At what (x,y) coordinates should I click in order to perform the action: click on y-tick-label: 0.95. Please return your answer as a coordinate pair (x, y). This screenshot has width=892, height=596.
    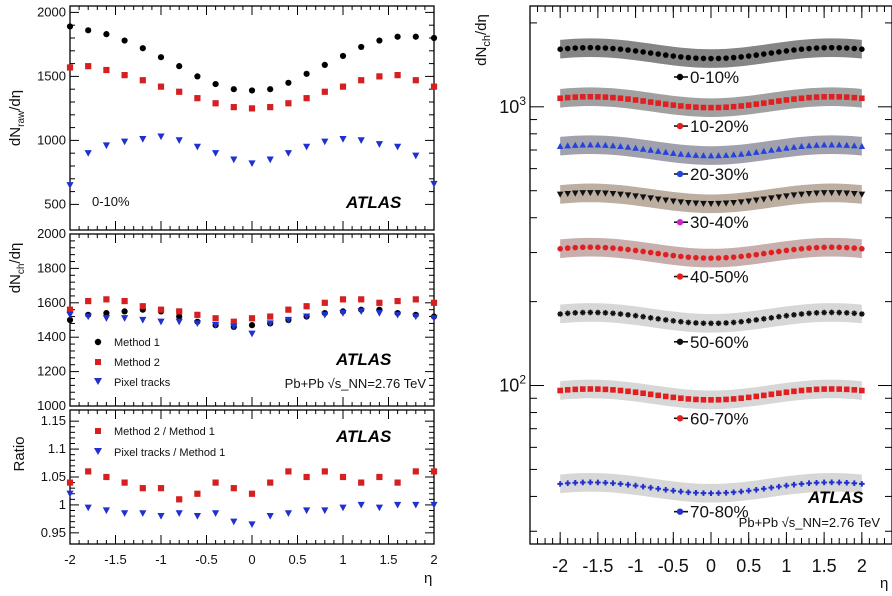
    Looking at the image, I should click on (53, 532).